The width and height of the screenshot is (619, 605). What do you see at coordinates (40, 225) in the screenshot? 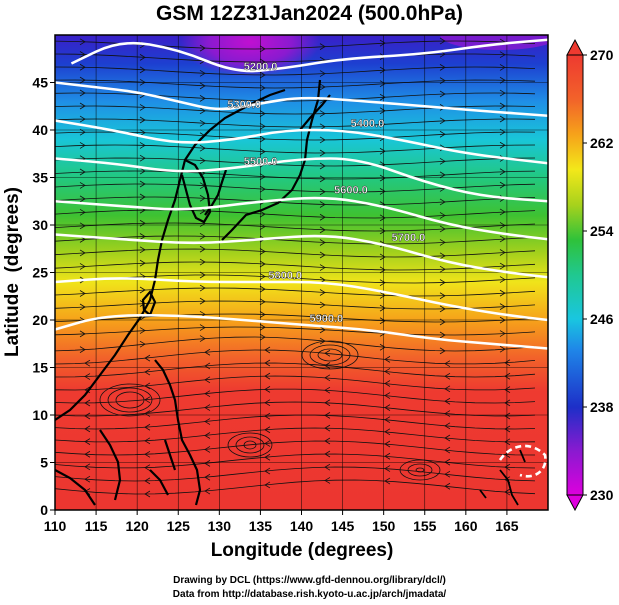
I see `y-tick-label: 30` at bounding box center [40, 225].